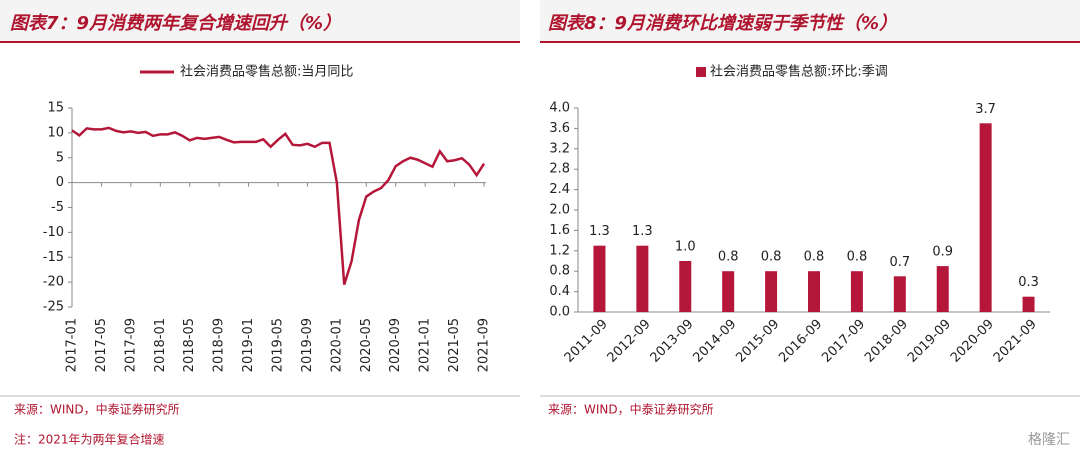 Image resolution: width=1080 pixels, height=458 pixels. What do you see at coordinates (55, 108) in the screenshot?
I see `y-tick-label: 15` at bounding box center [55, 108].